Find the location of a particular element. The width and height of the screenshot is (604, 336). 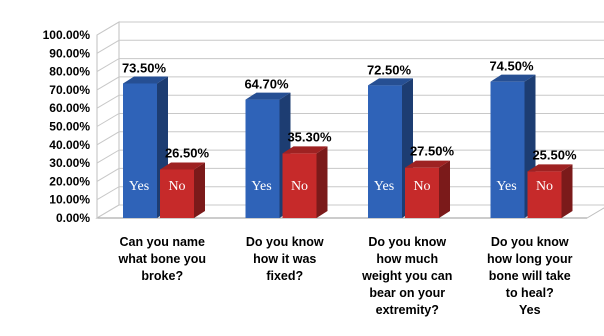

x-tick-label: bear on your is located at coordinates (407, 293).